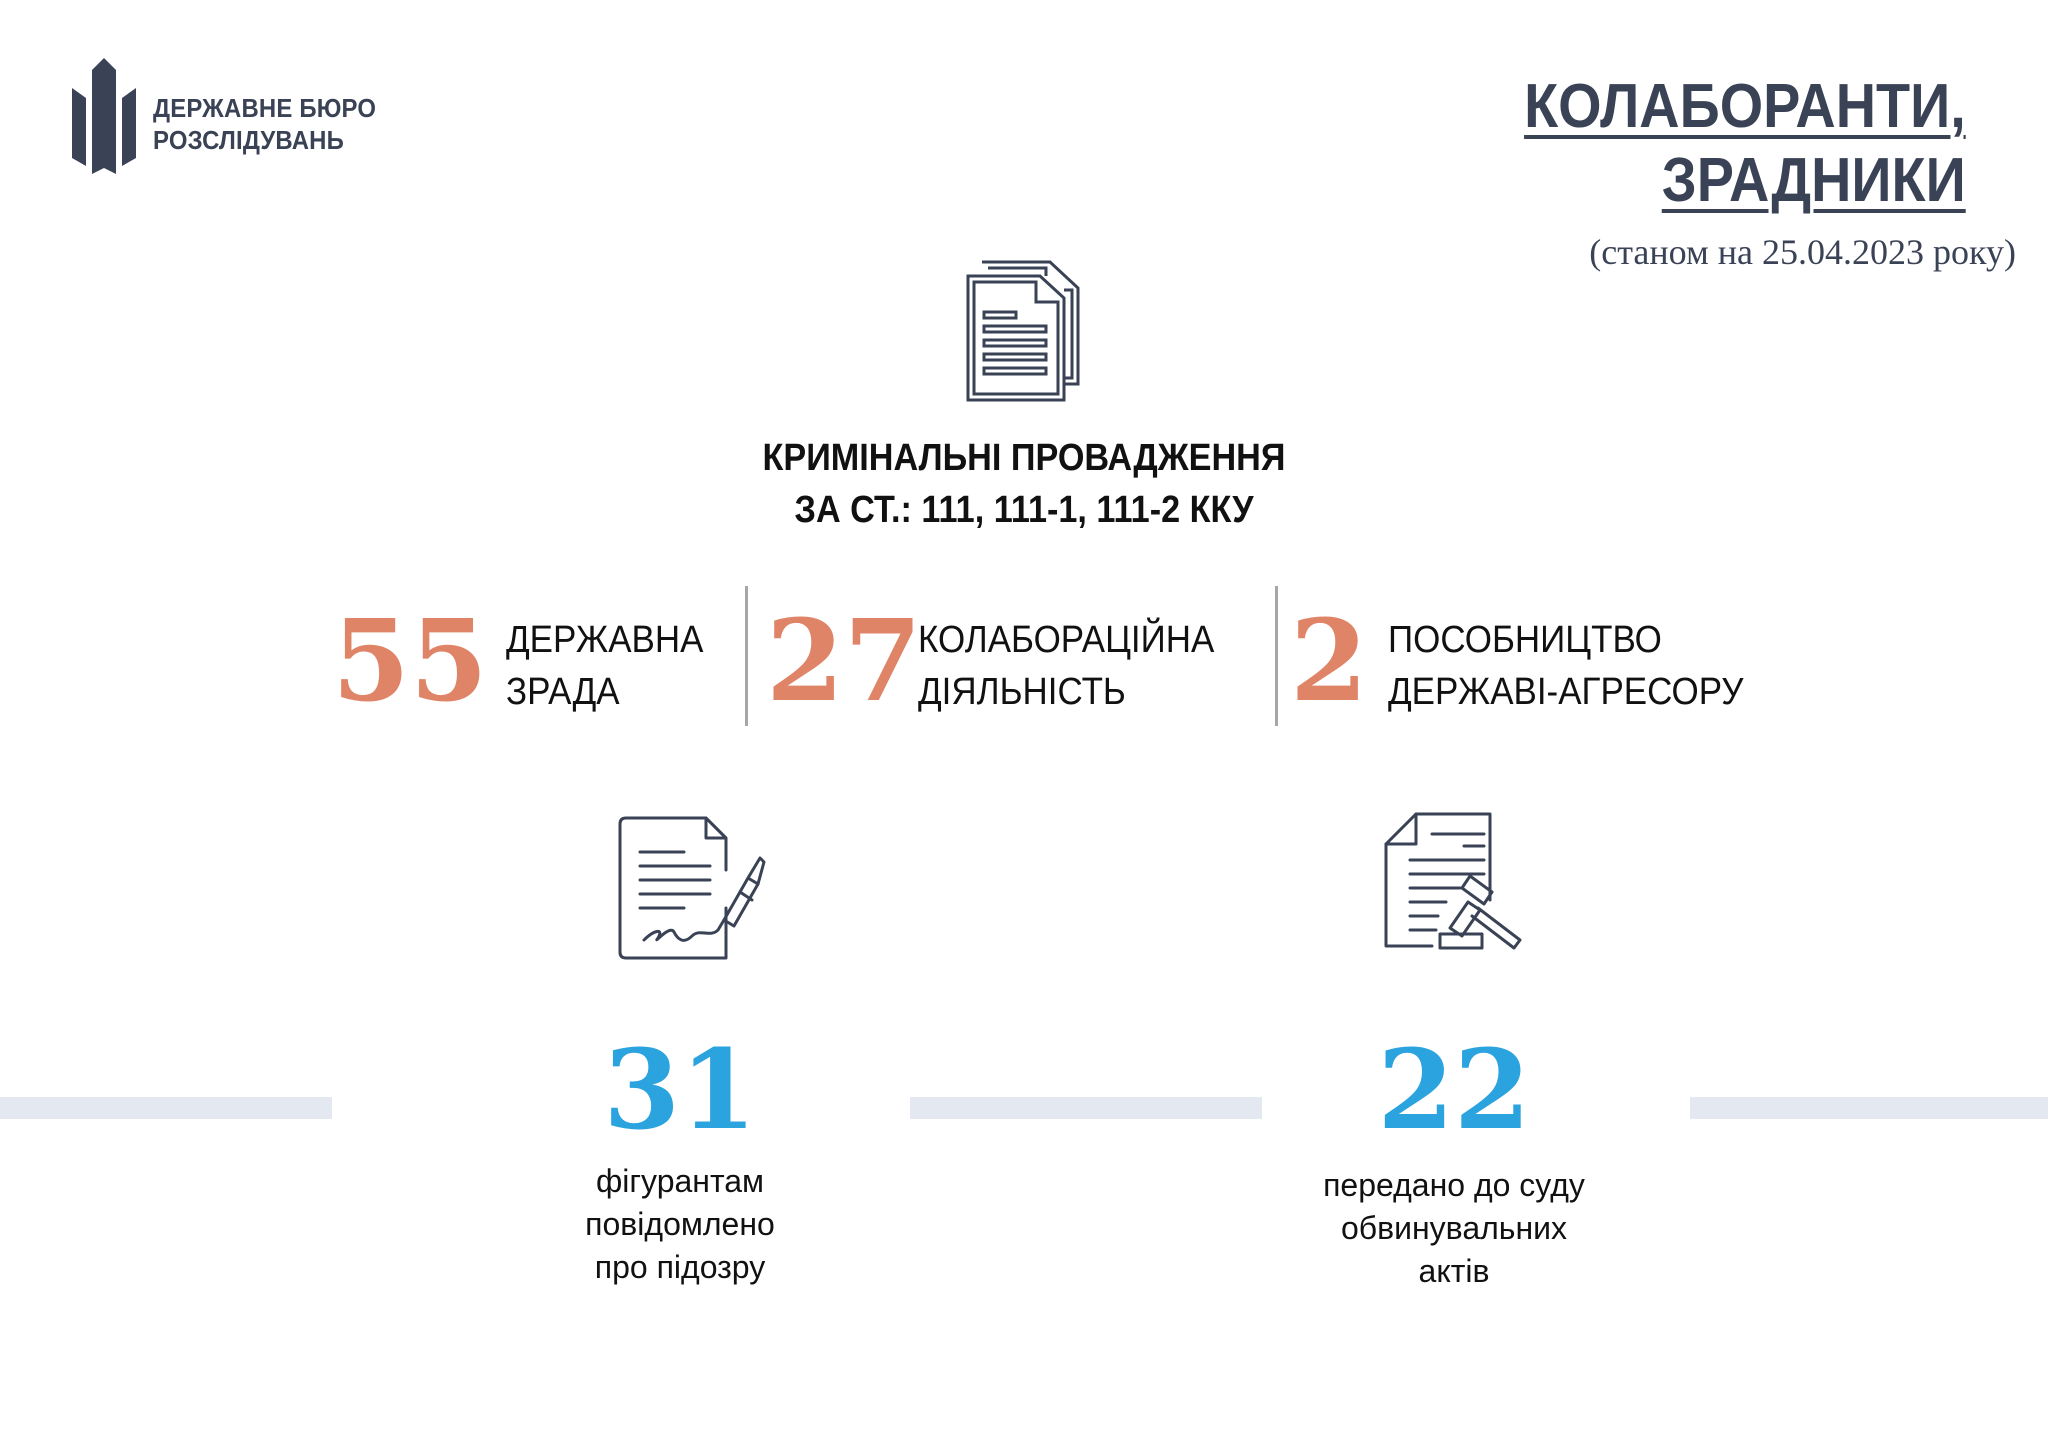 This screenshot has height=1448, width=2048. Describe the element at coordinates (410, 661) in the screenshot. I see `stat-value-treason: 55` at that location.